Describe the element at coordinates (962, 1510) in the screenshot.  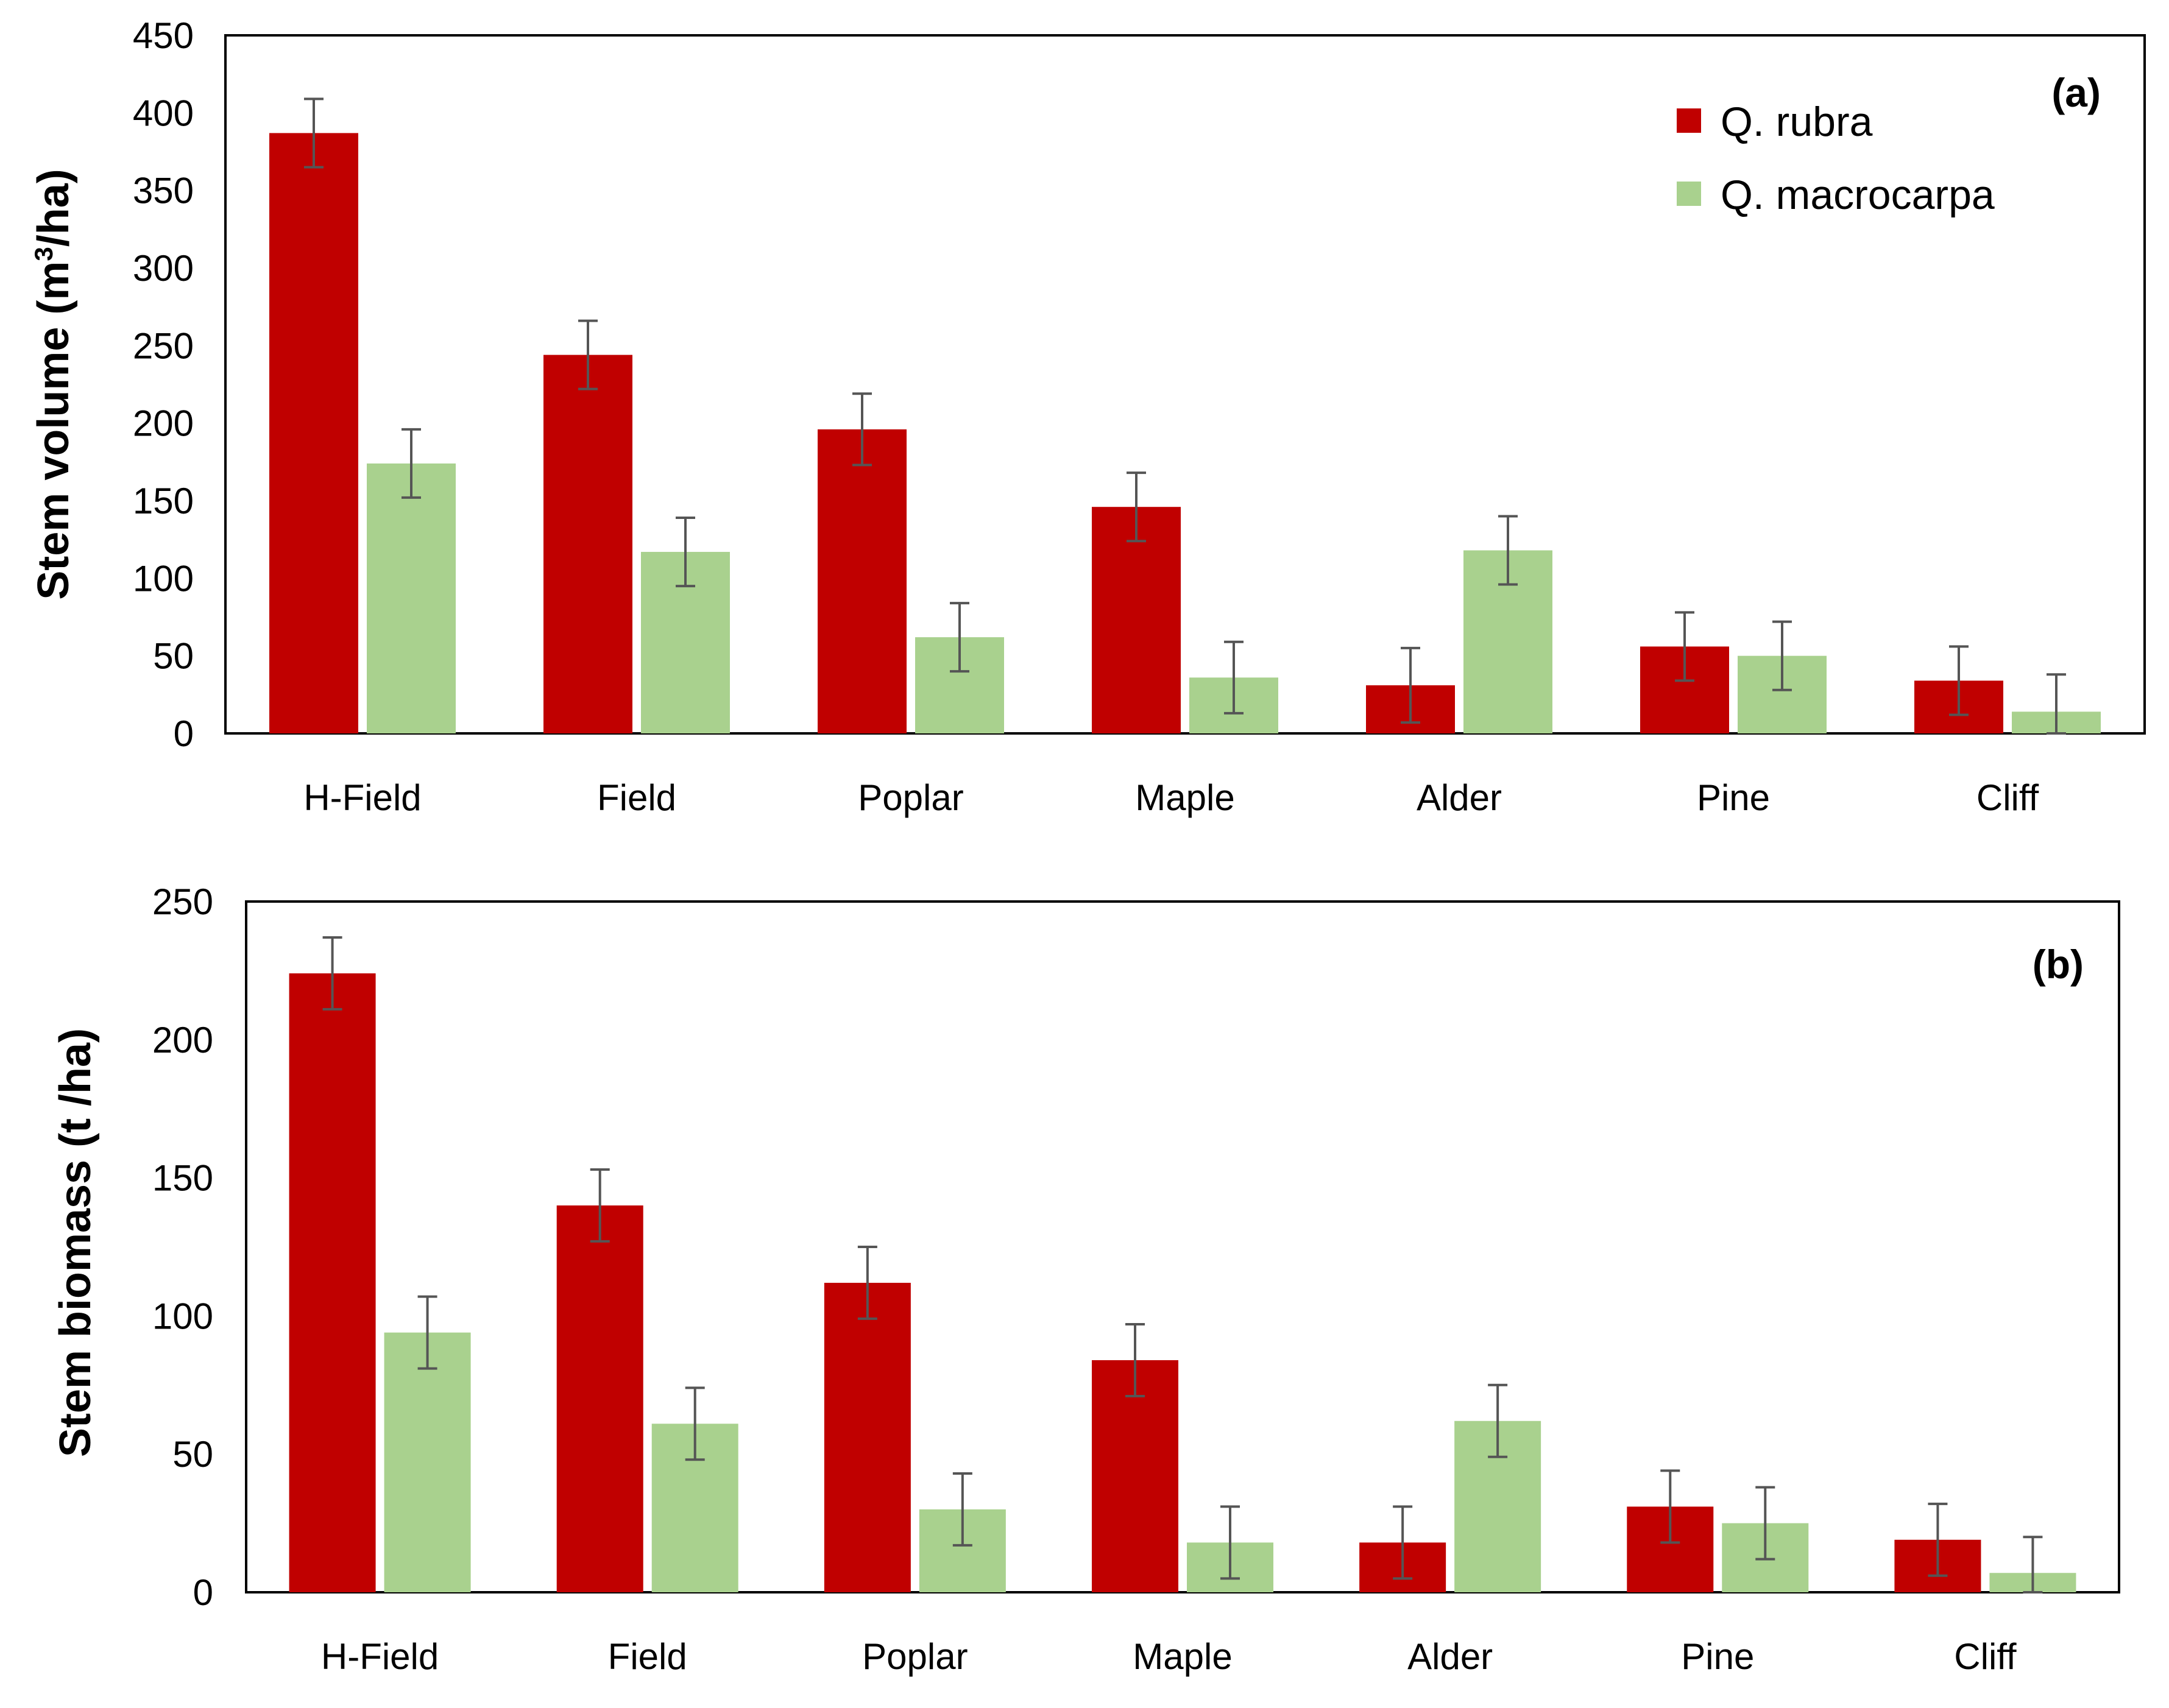
I see `panel-b-error-bar-poplar-q-macrocarpa` at that location.